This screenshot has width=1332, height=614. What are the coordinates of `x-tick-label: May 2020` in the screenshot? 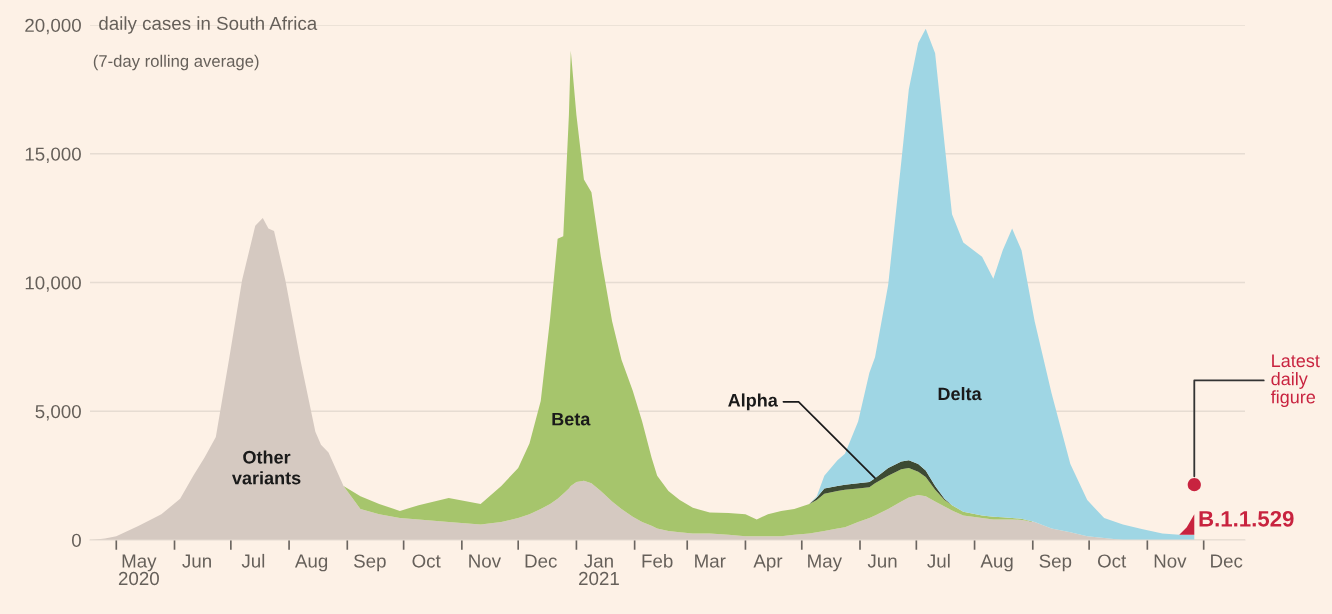 It's located at (138, 570).